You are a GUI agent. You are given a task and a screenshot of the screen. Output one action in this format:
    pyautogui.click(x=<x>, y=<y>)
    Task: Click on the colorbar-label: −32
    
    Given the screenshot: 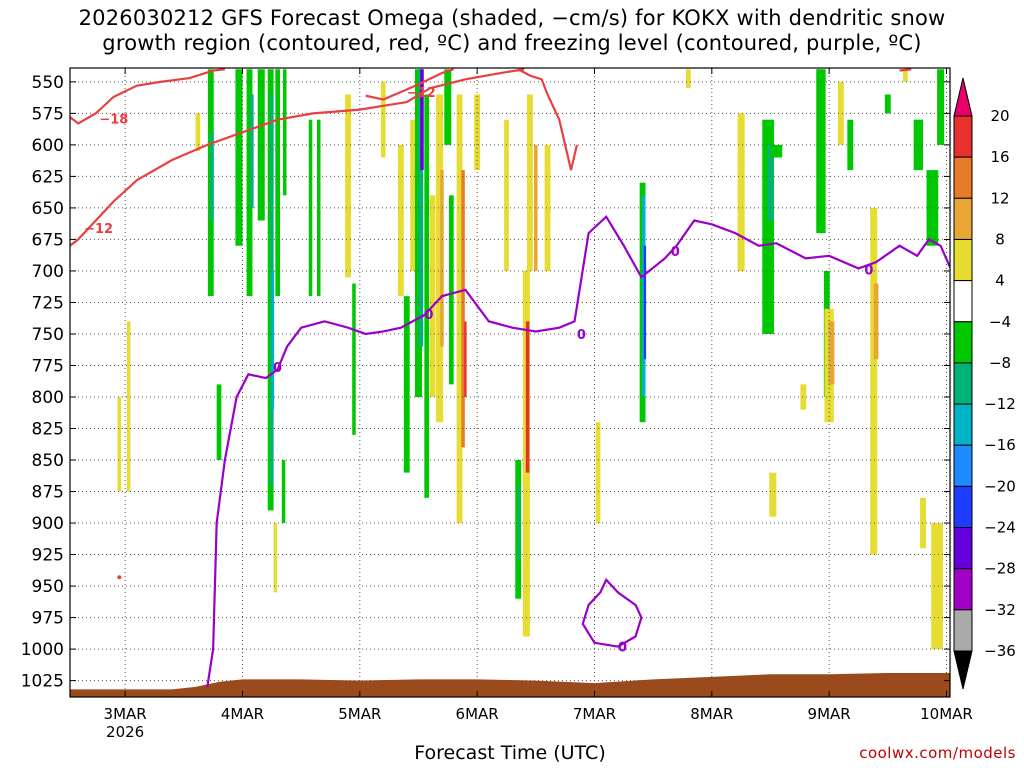 What is the action you would take?
    pyautogui.click(x=1000, y=610)
    